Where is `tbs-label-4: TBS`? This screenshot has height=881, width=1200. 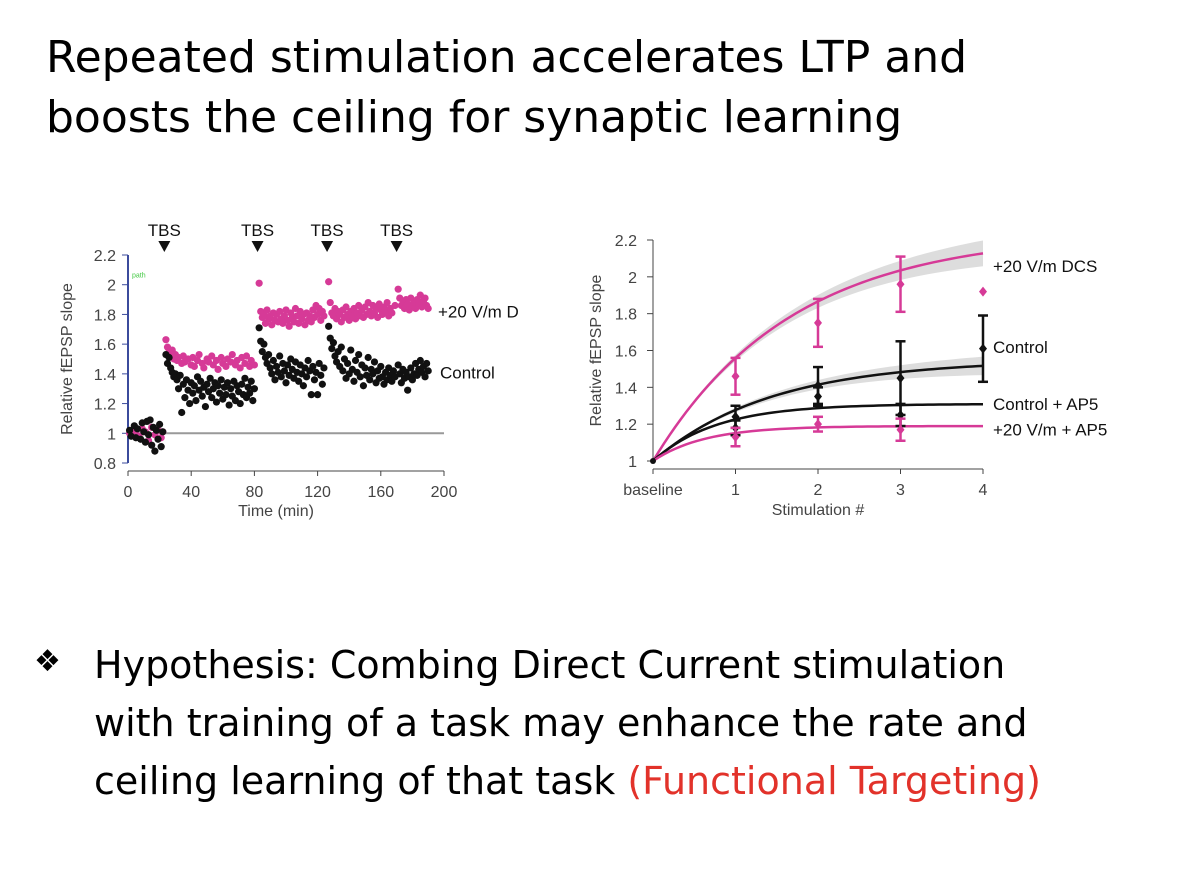
tbs-label-4: TBS is located at coordinates (396, 230).